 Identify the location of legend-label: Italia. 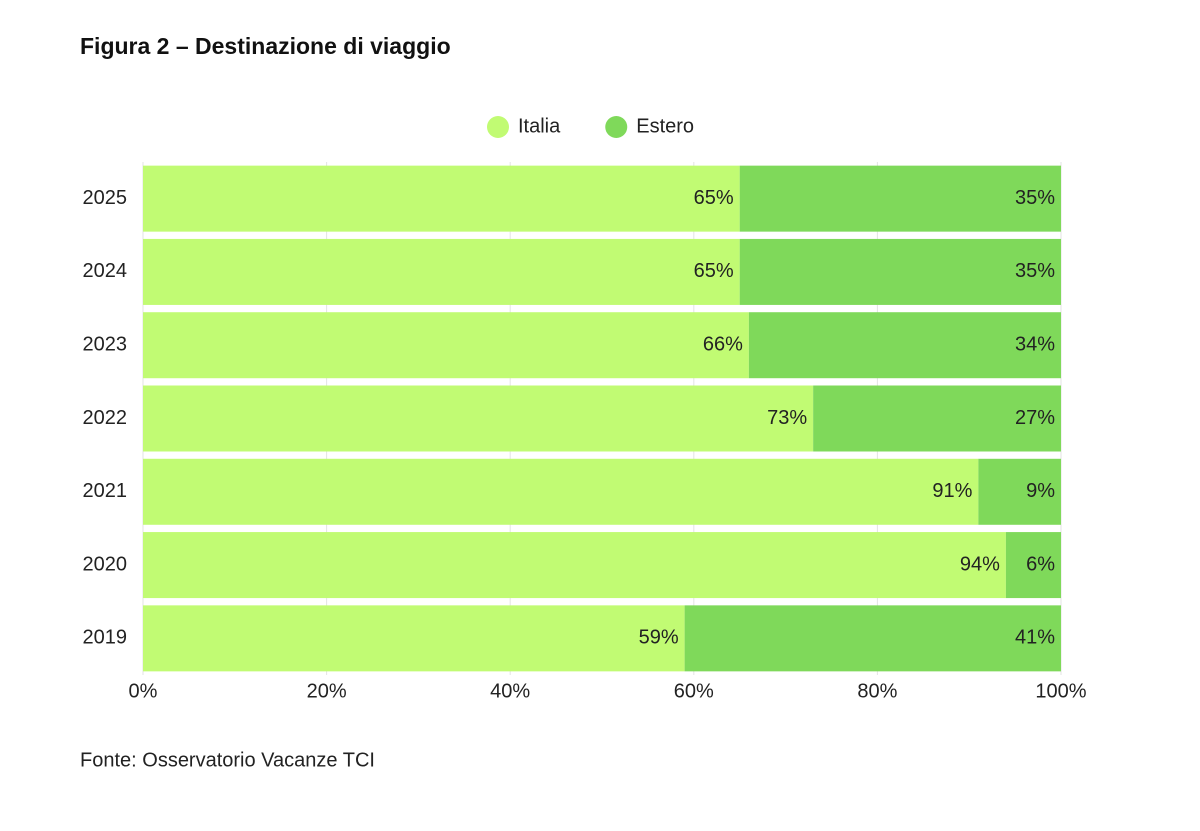
(539, 126).